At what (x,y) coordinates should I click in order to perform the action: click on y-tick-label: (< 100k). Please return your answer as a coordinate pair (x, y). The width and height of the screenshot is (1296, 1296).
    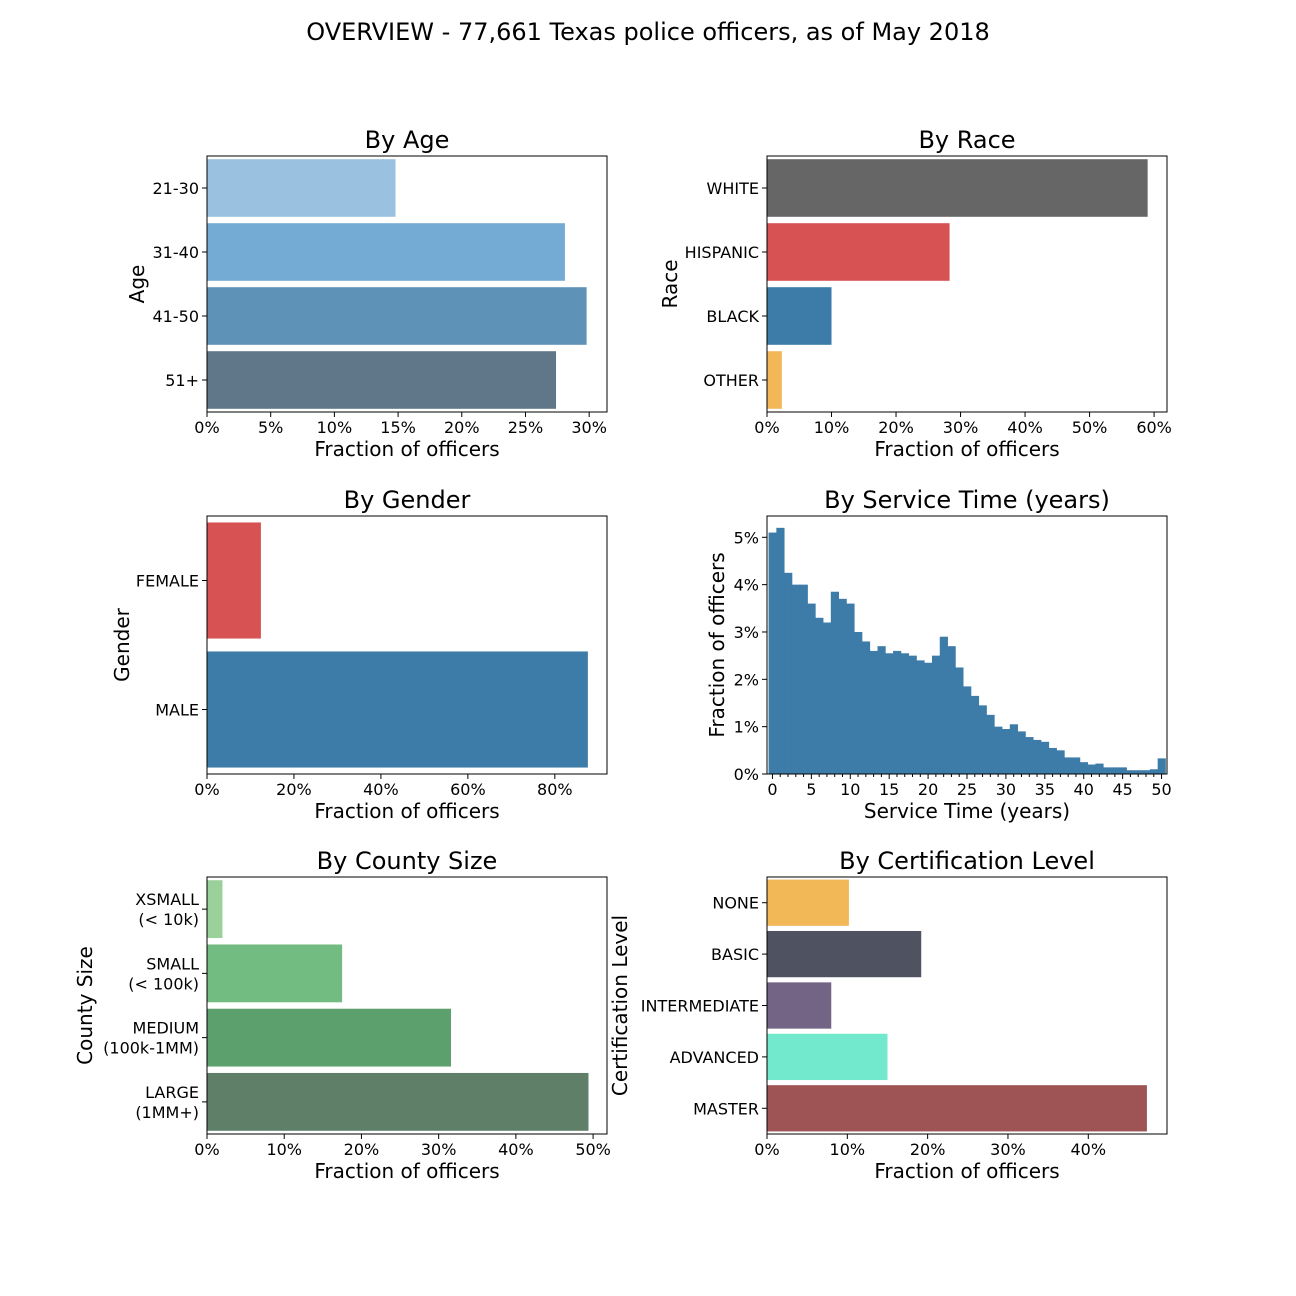
    Looking at the image, I should click on (163, 983).